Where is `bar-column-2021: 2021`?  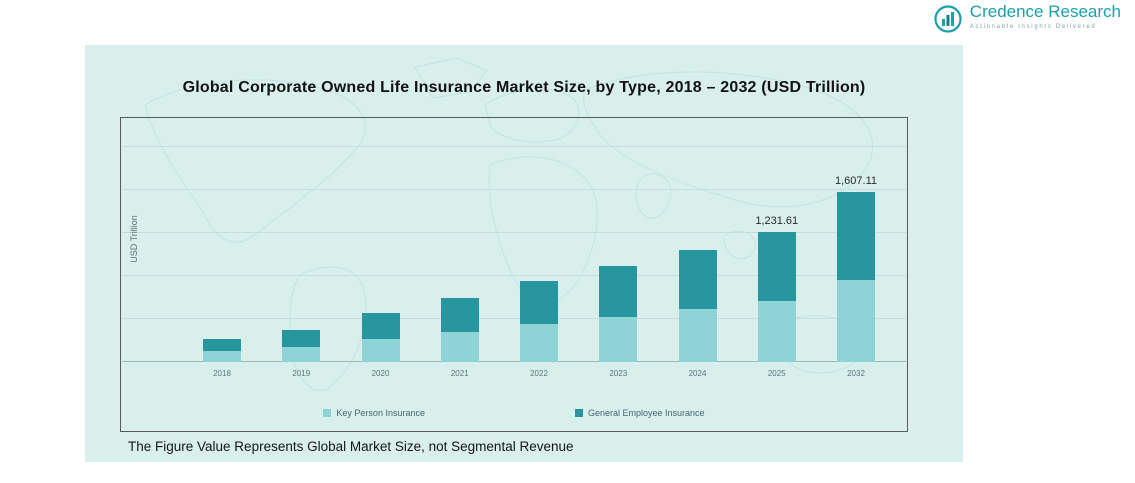
bar-column-2021: 2021 is located at coordinates (459, 338).